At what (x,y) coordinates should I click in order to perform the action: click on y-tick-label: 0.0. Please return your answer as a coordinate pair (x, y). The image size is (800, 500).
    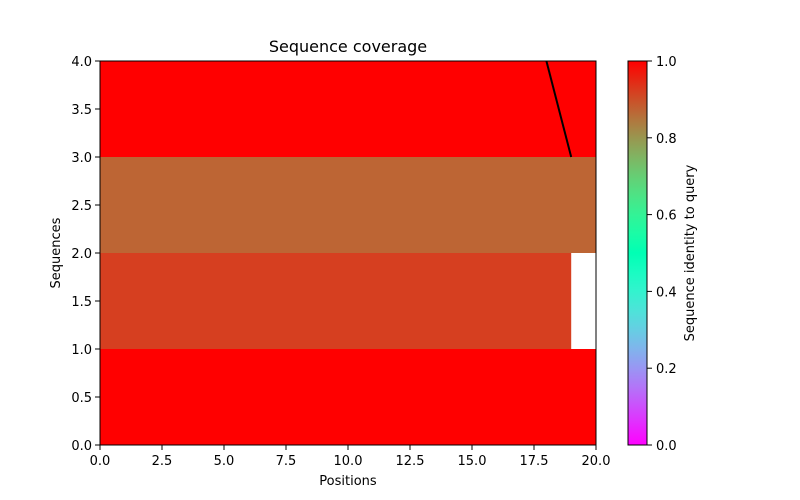
    Looking at the image, I should click on (81, 446).